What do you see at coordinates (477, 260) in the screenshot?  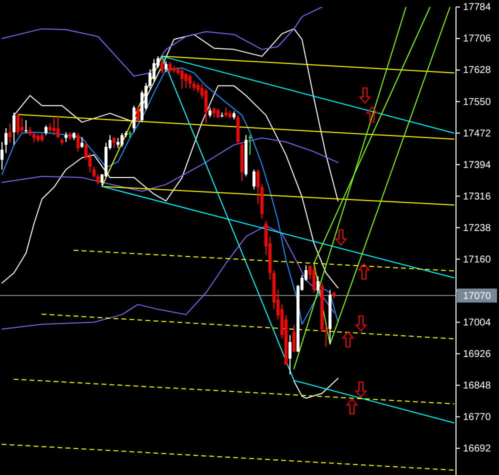 I see `y-tick-label: 17160` at bounding box center [477, 260].